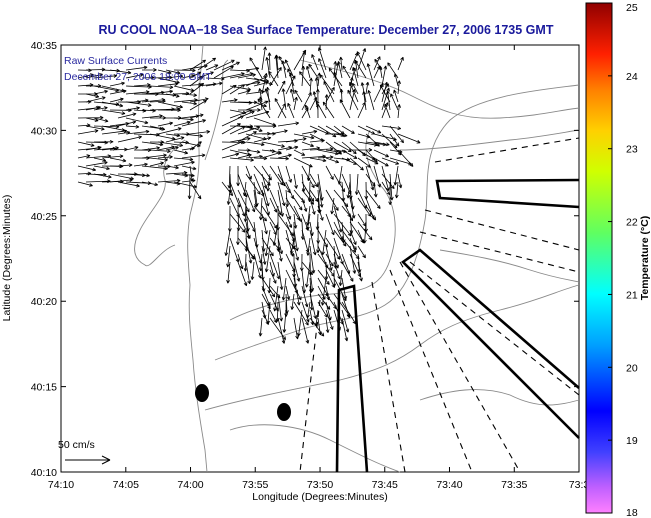 Image resolution: width=651 pixels, height=518 pixels. Describe the element at coordinates (599, 258) in the screenshot. I see `colorbar` at that location.